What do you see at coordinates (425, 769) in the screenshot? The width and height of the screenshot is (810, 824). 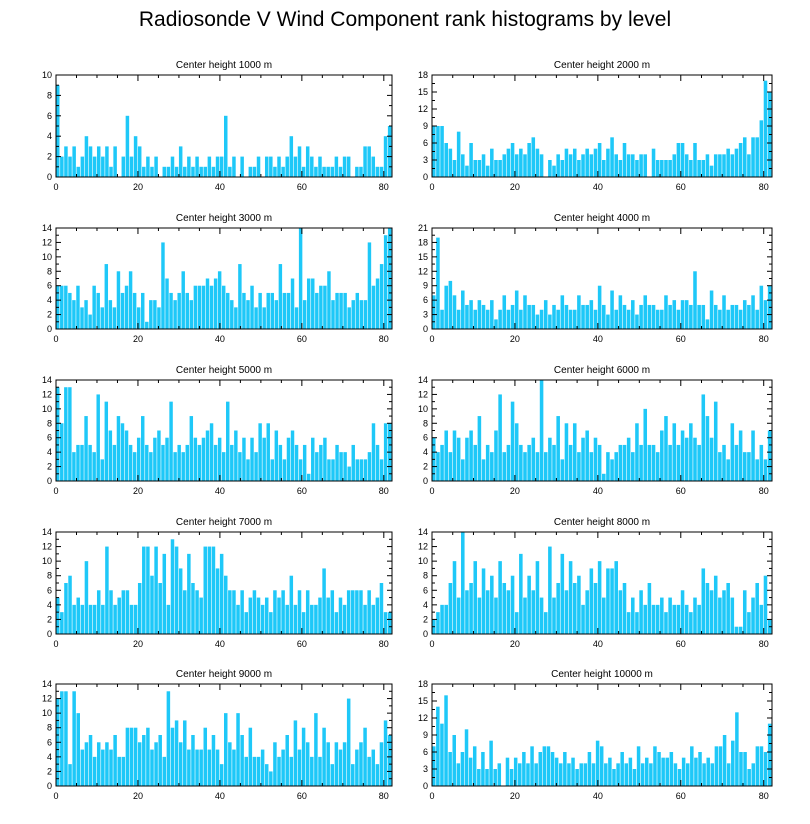 I see `y-tick-label: 3` at bounding box center [425, 769].